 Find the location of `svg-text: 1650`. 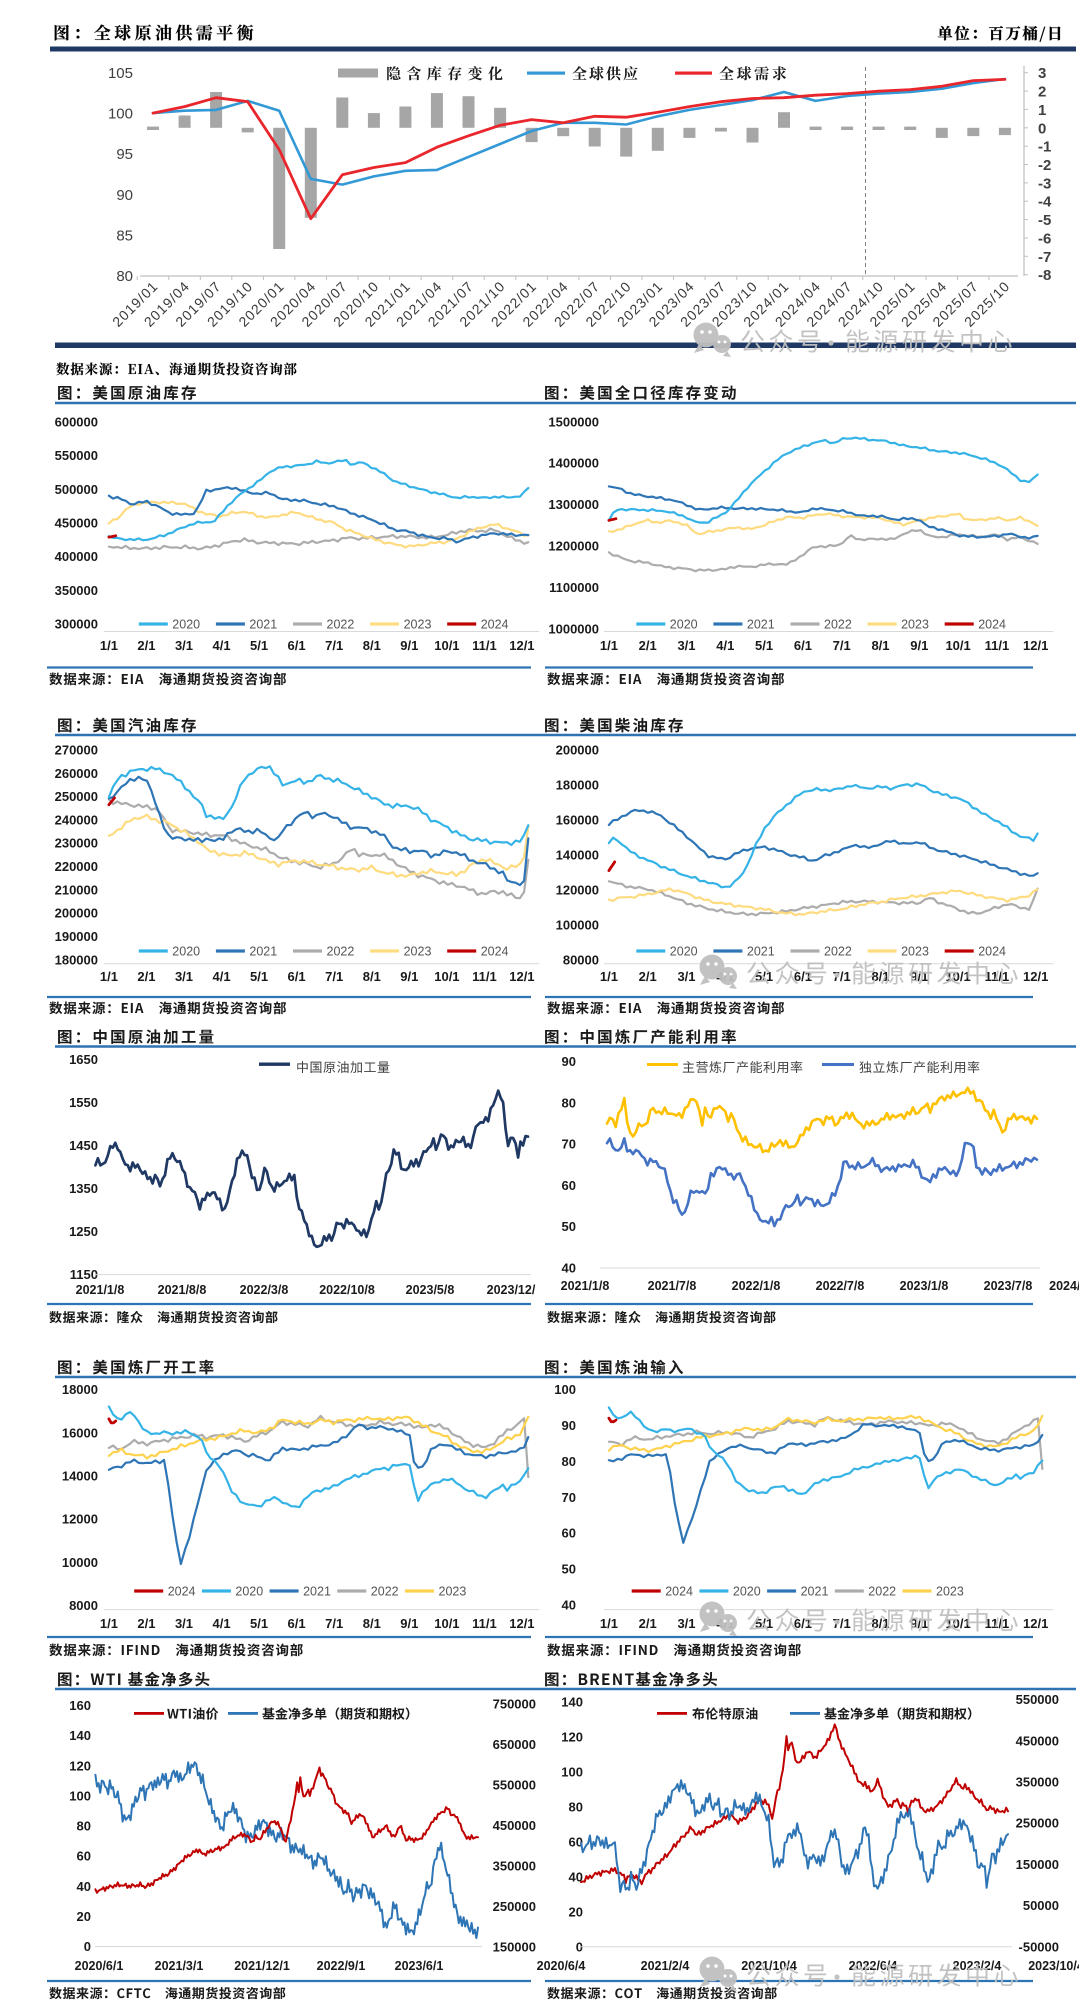

svg-text: 1650 is located at coordinates (83, 1059).